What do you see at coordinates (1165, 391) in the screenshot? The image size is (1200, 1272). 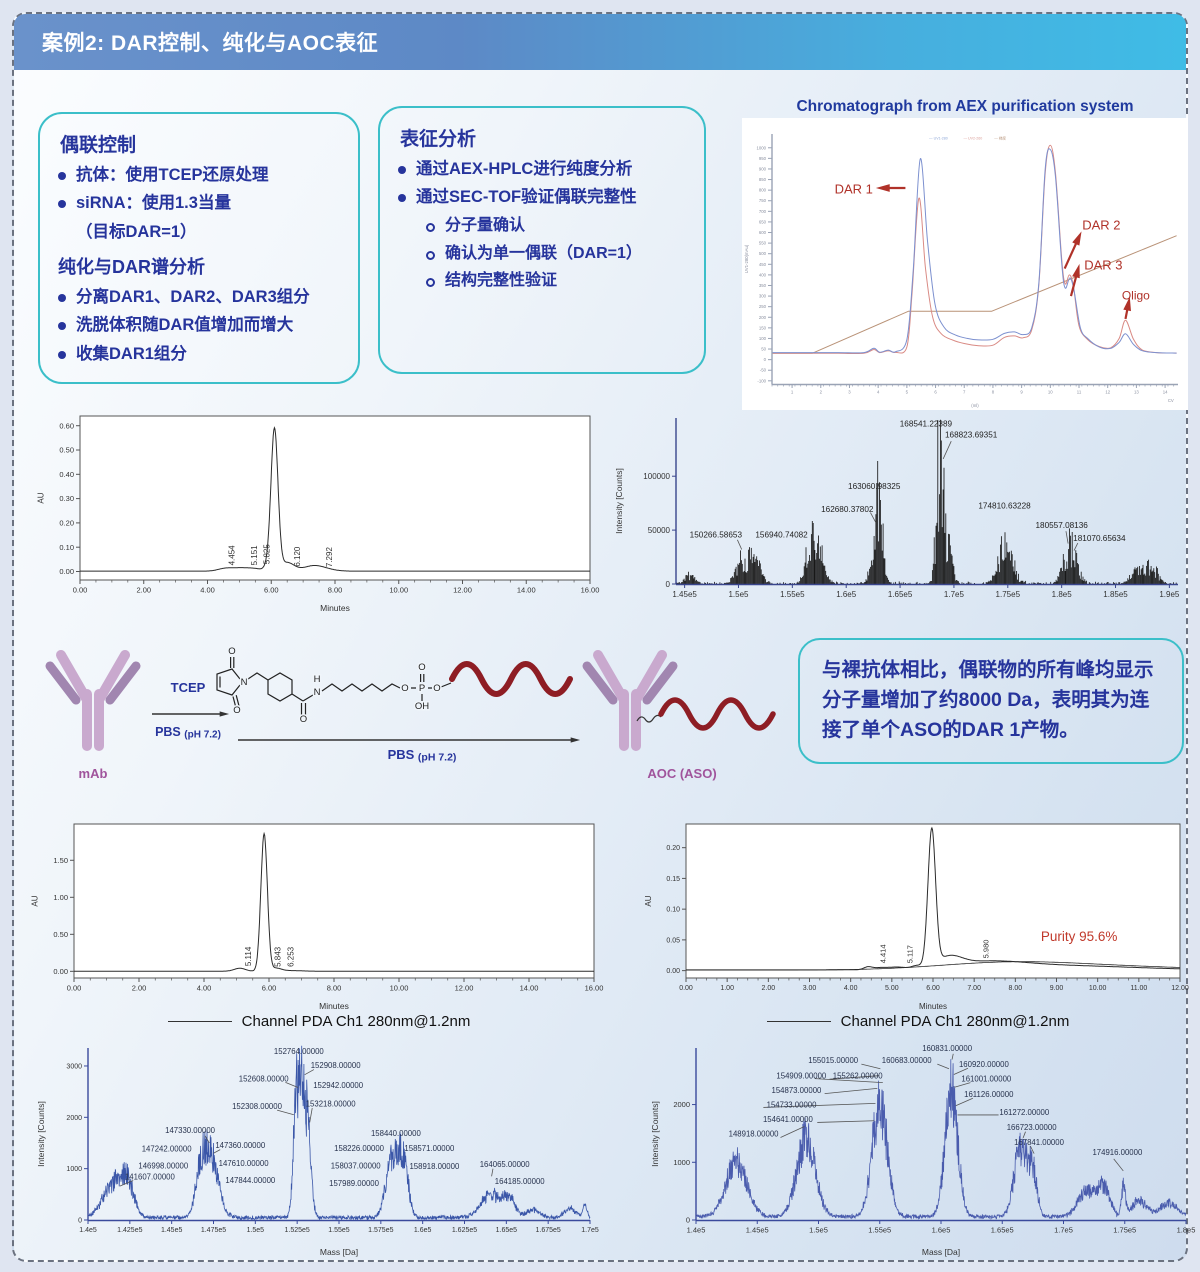 I see `tick-label: 14` at bounding box center [1165, 391].